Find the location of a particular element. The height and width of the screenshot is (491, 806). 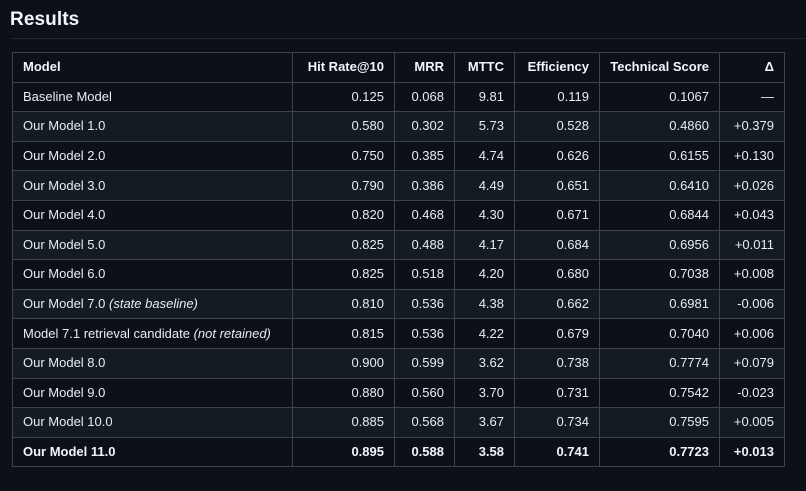

cell-delta: -0.023 is located at coordinates (752, 393).